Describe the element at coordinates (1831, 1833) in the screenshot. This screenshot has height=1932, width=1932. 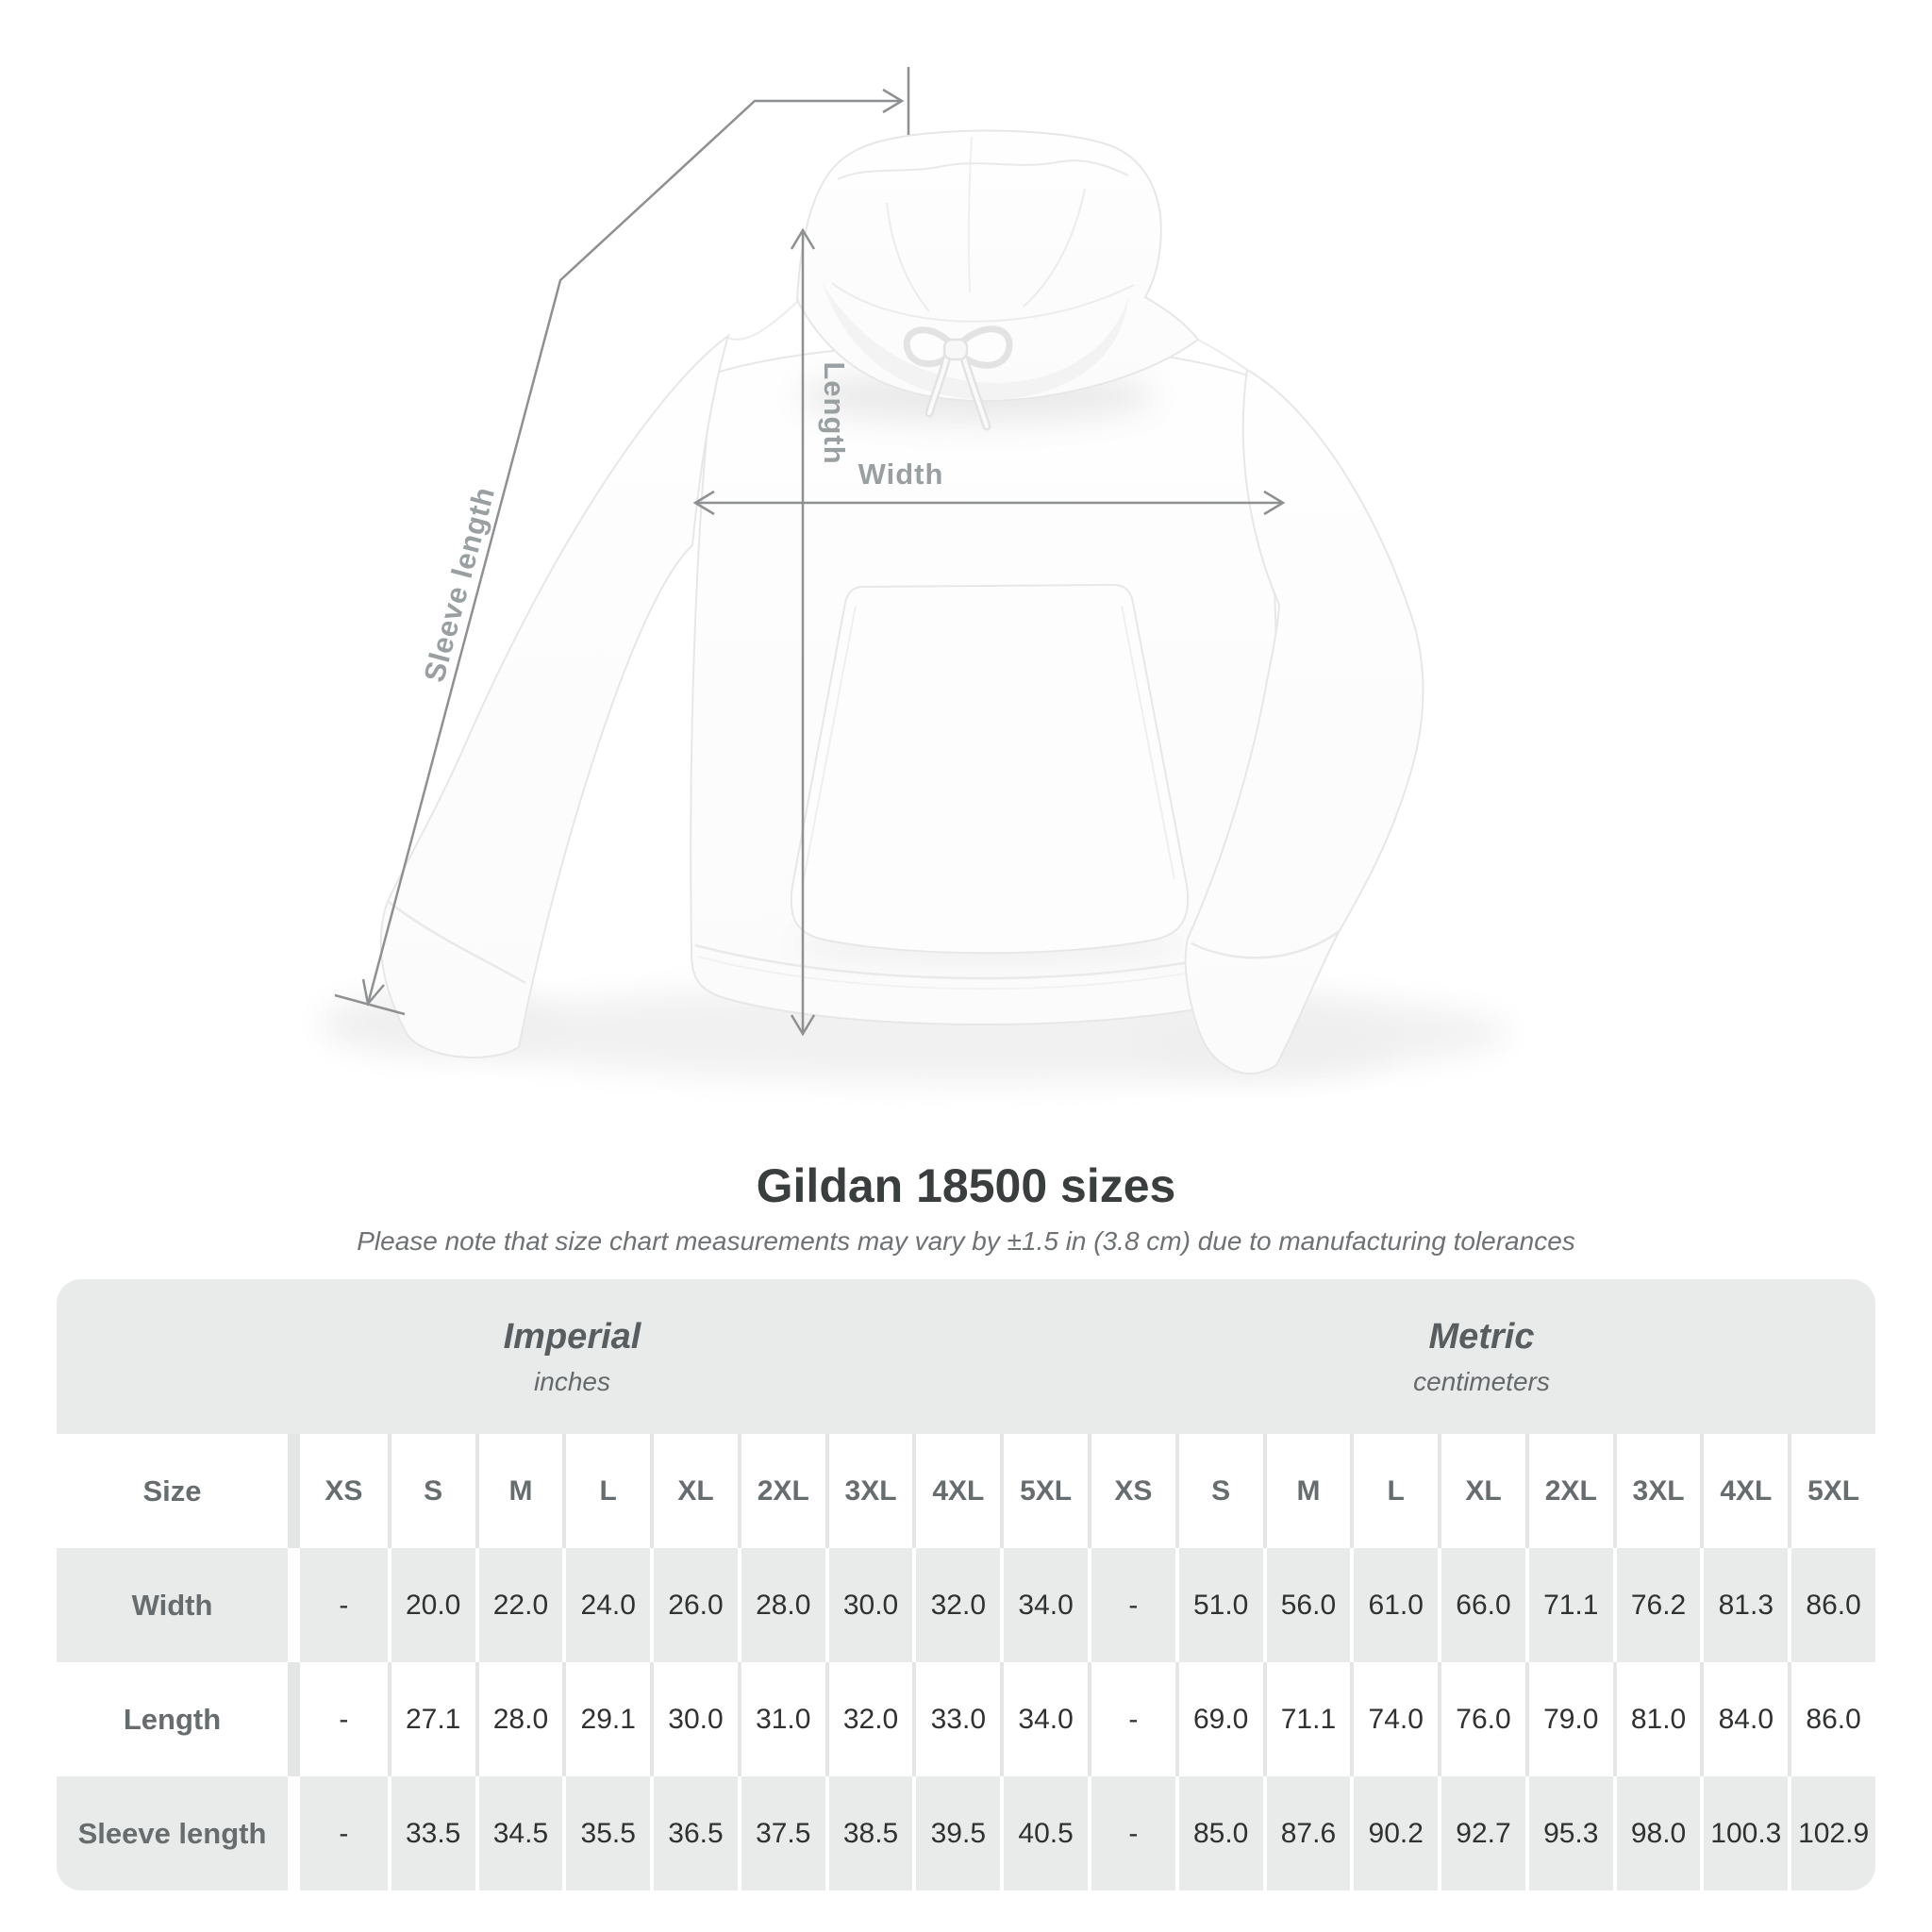
I see `measurement-cell: 102.9` at that location.